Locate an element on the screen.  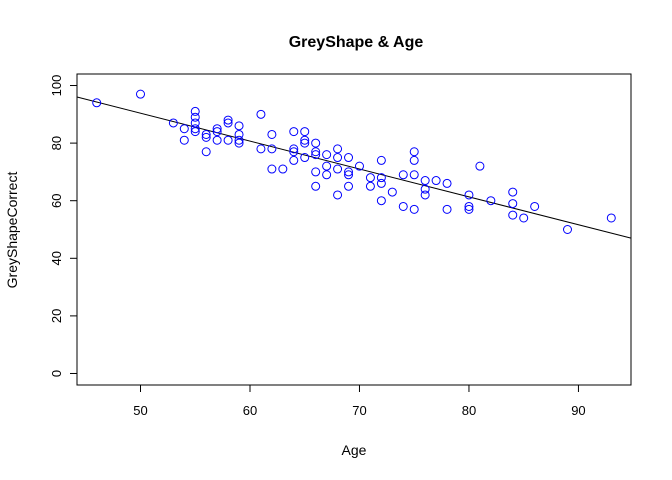
y-axis-title: GreyShapeCorrect is located at coordinates (12, 230).